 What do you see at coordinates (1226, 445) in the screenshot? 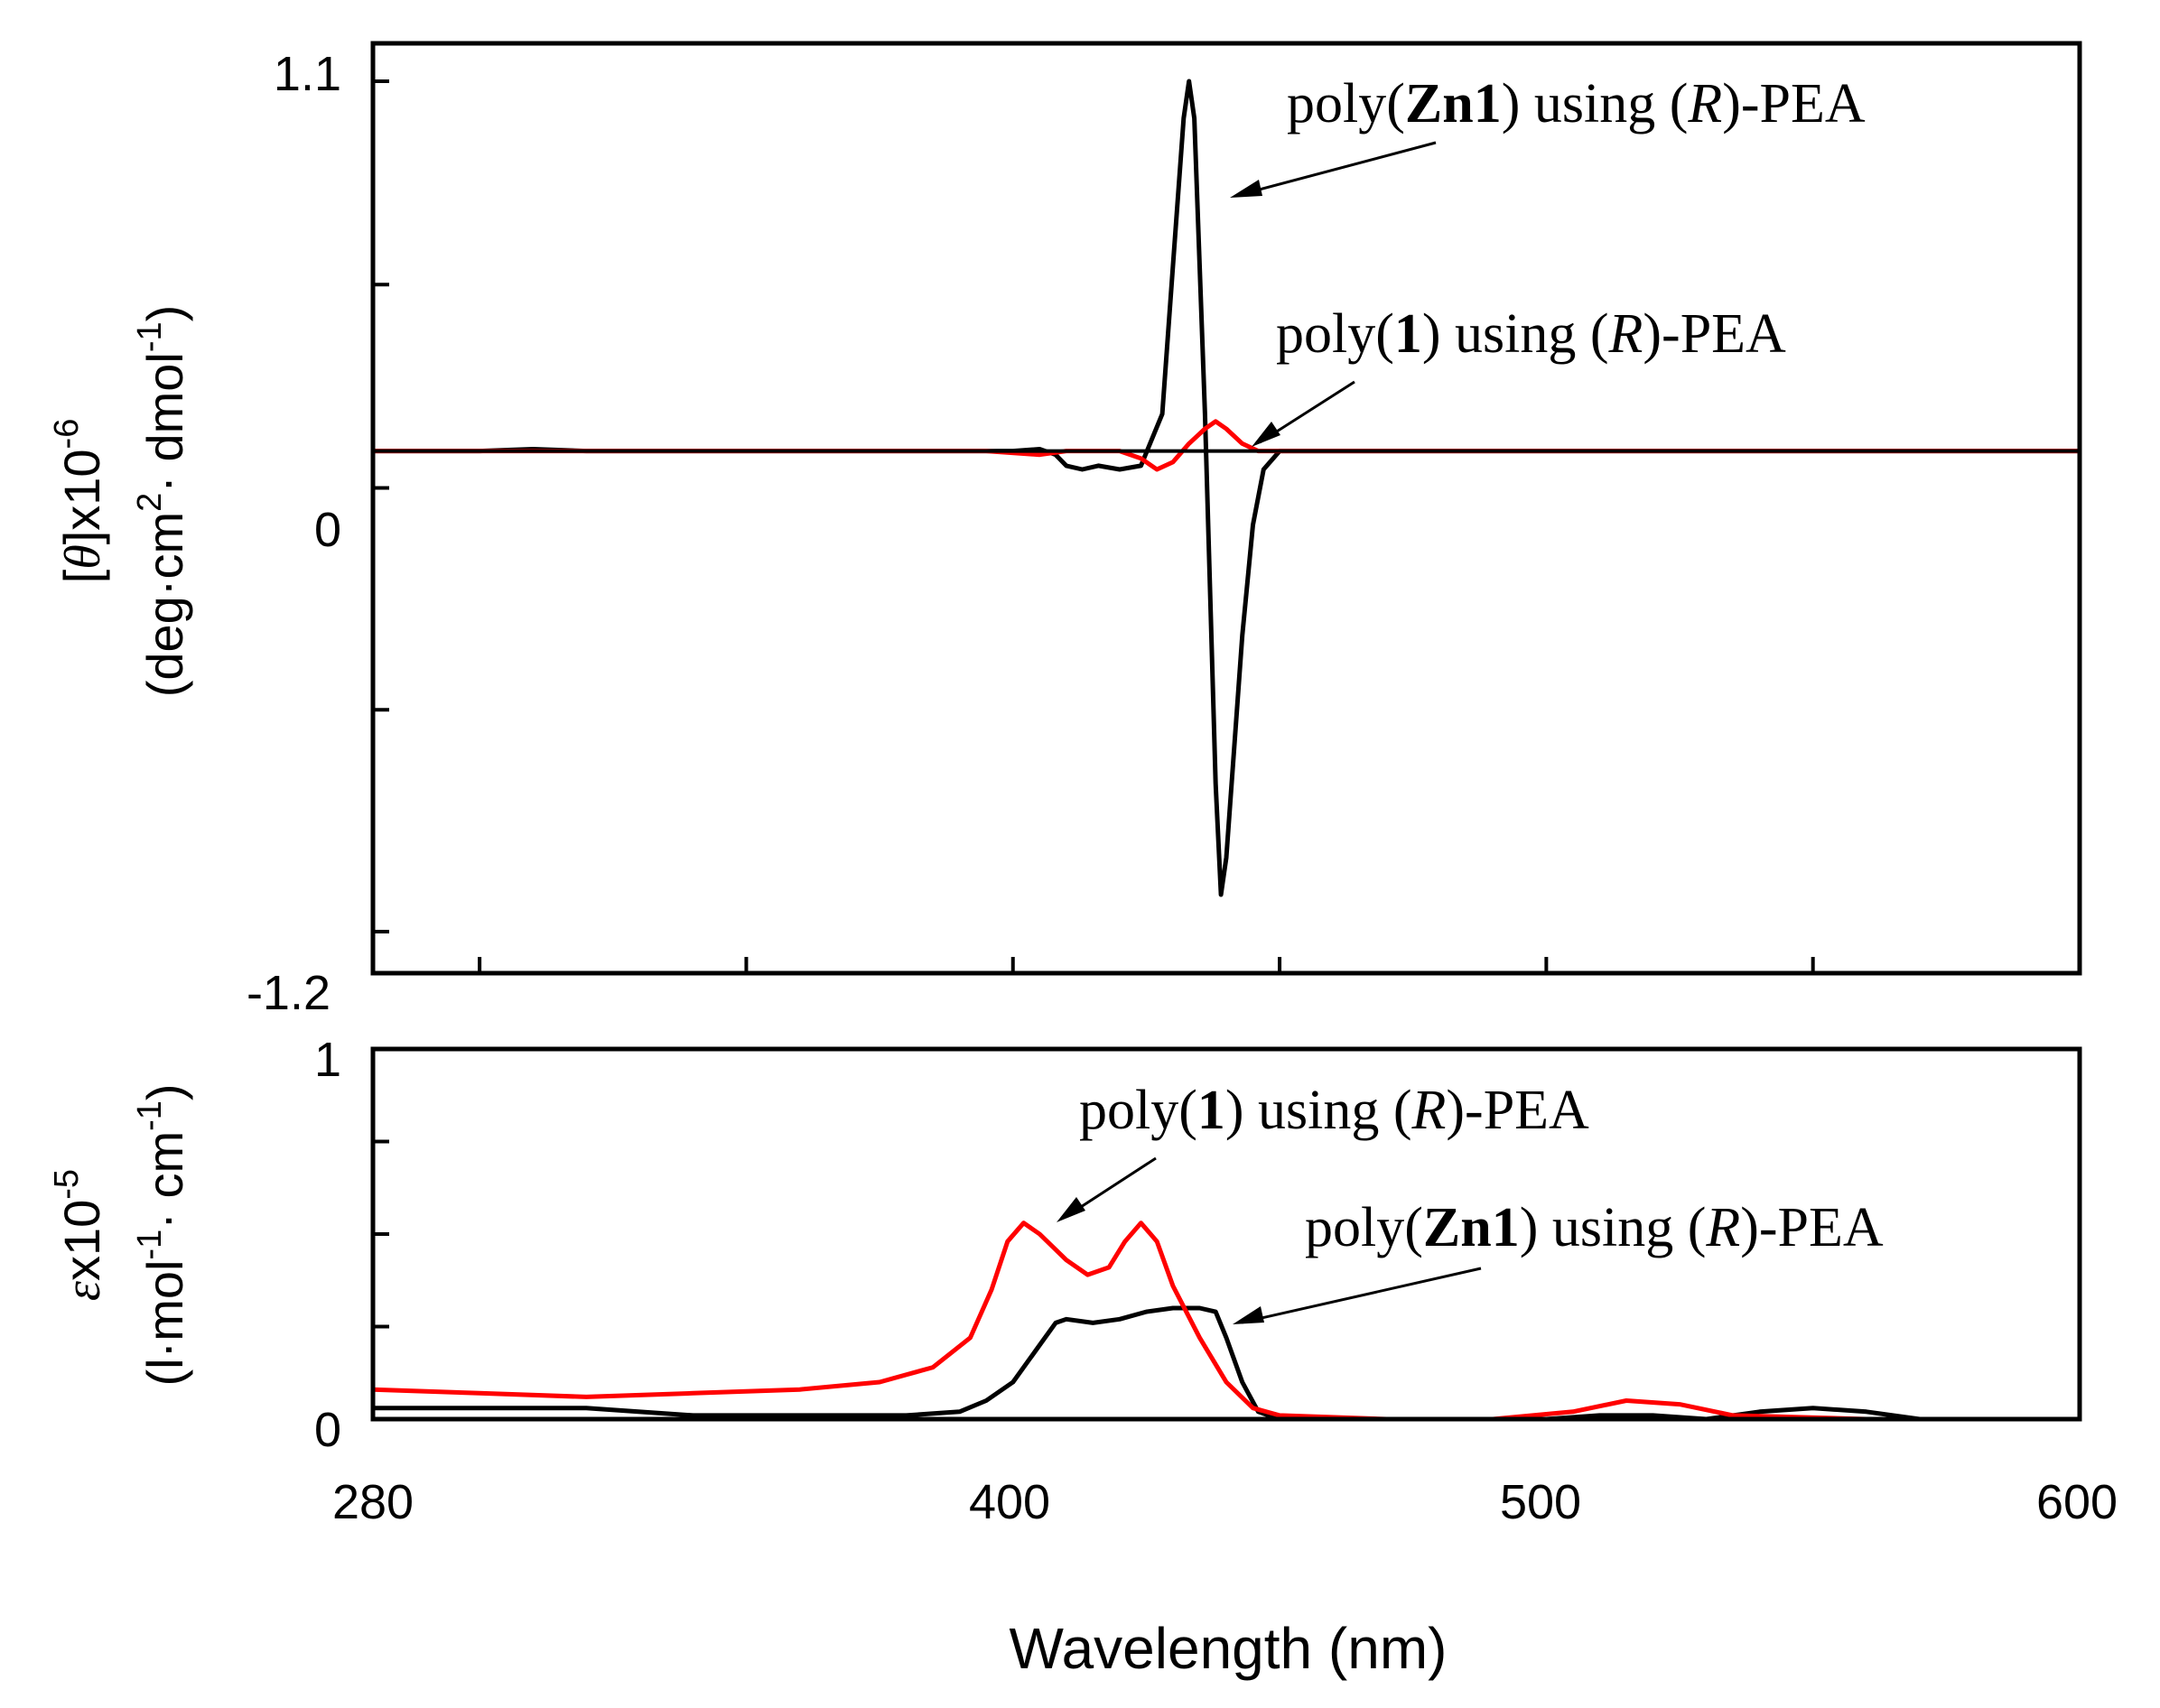
I see `cd-series-poly1-line` at bounding box center [1226, 445].